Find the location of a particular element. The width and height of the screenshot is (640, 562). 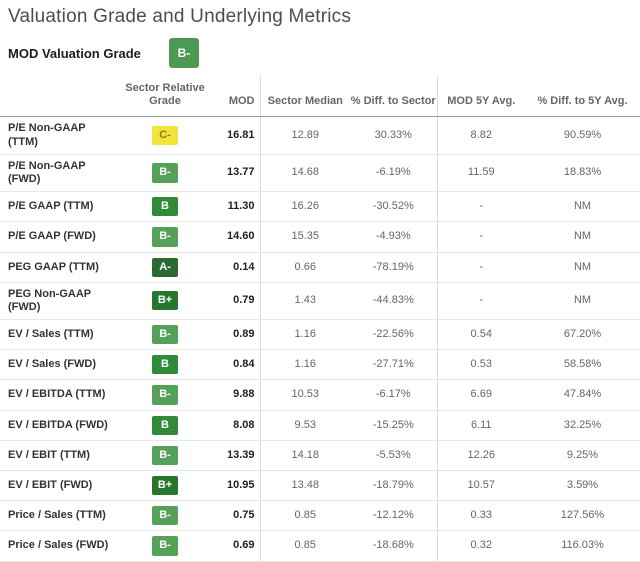

metric-label: Price / Sales (TTM) is located at coordinates (56, 516).